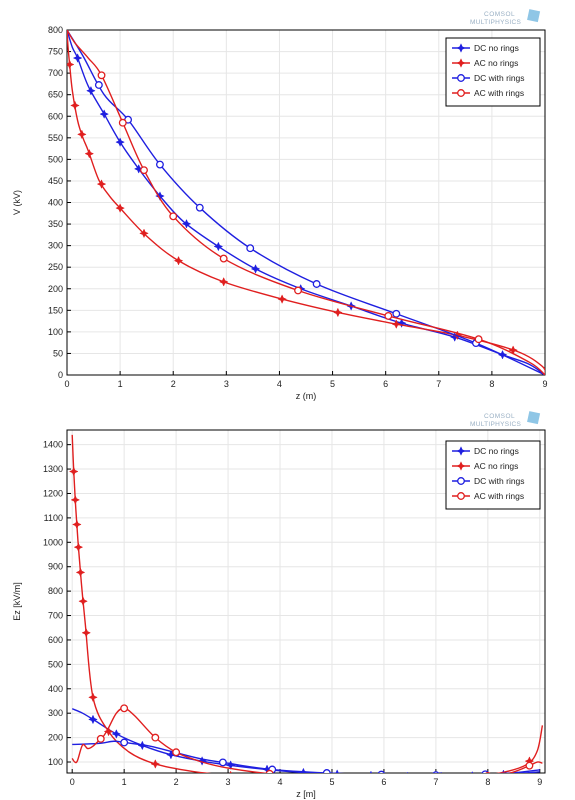 The image size is (575, 800). I want to click on x-tick-label: 8, so click(487, 782).